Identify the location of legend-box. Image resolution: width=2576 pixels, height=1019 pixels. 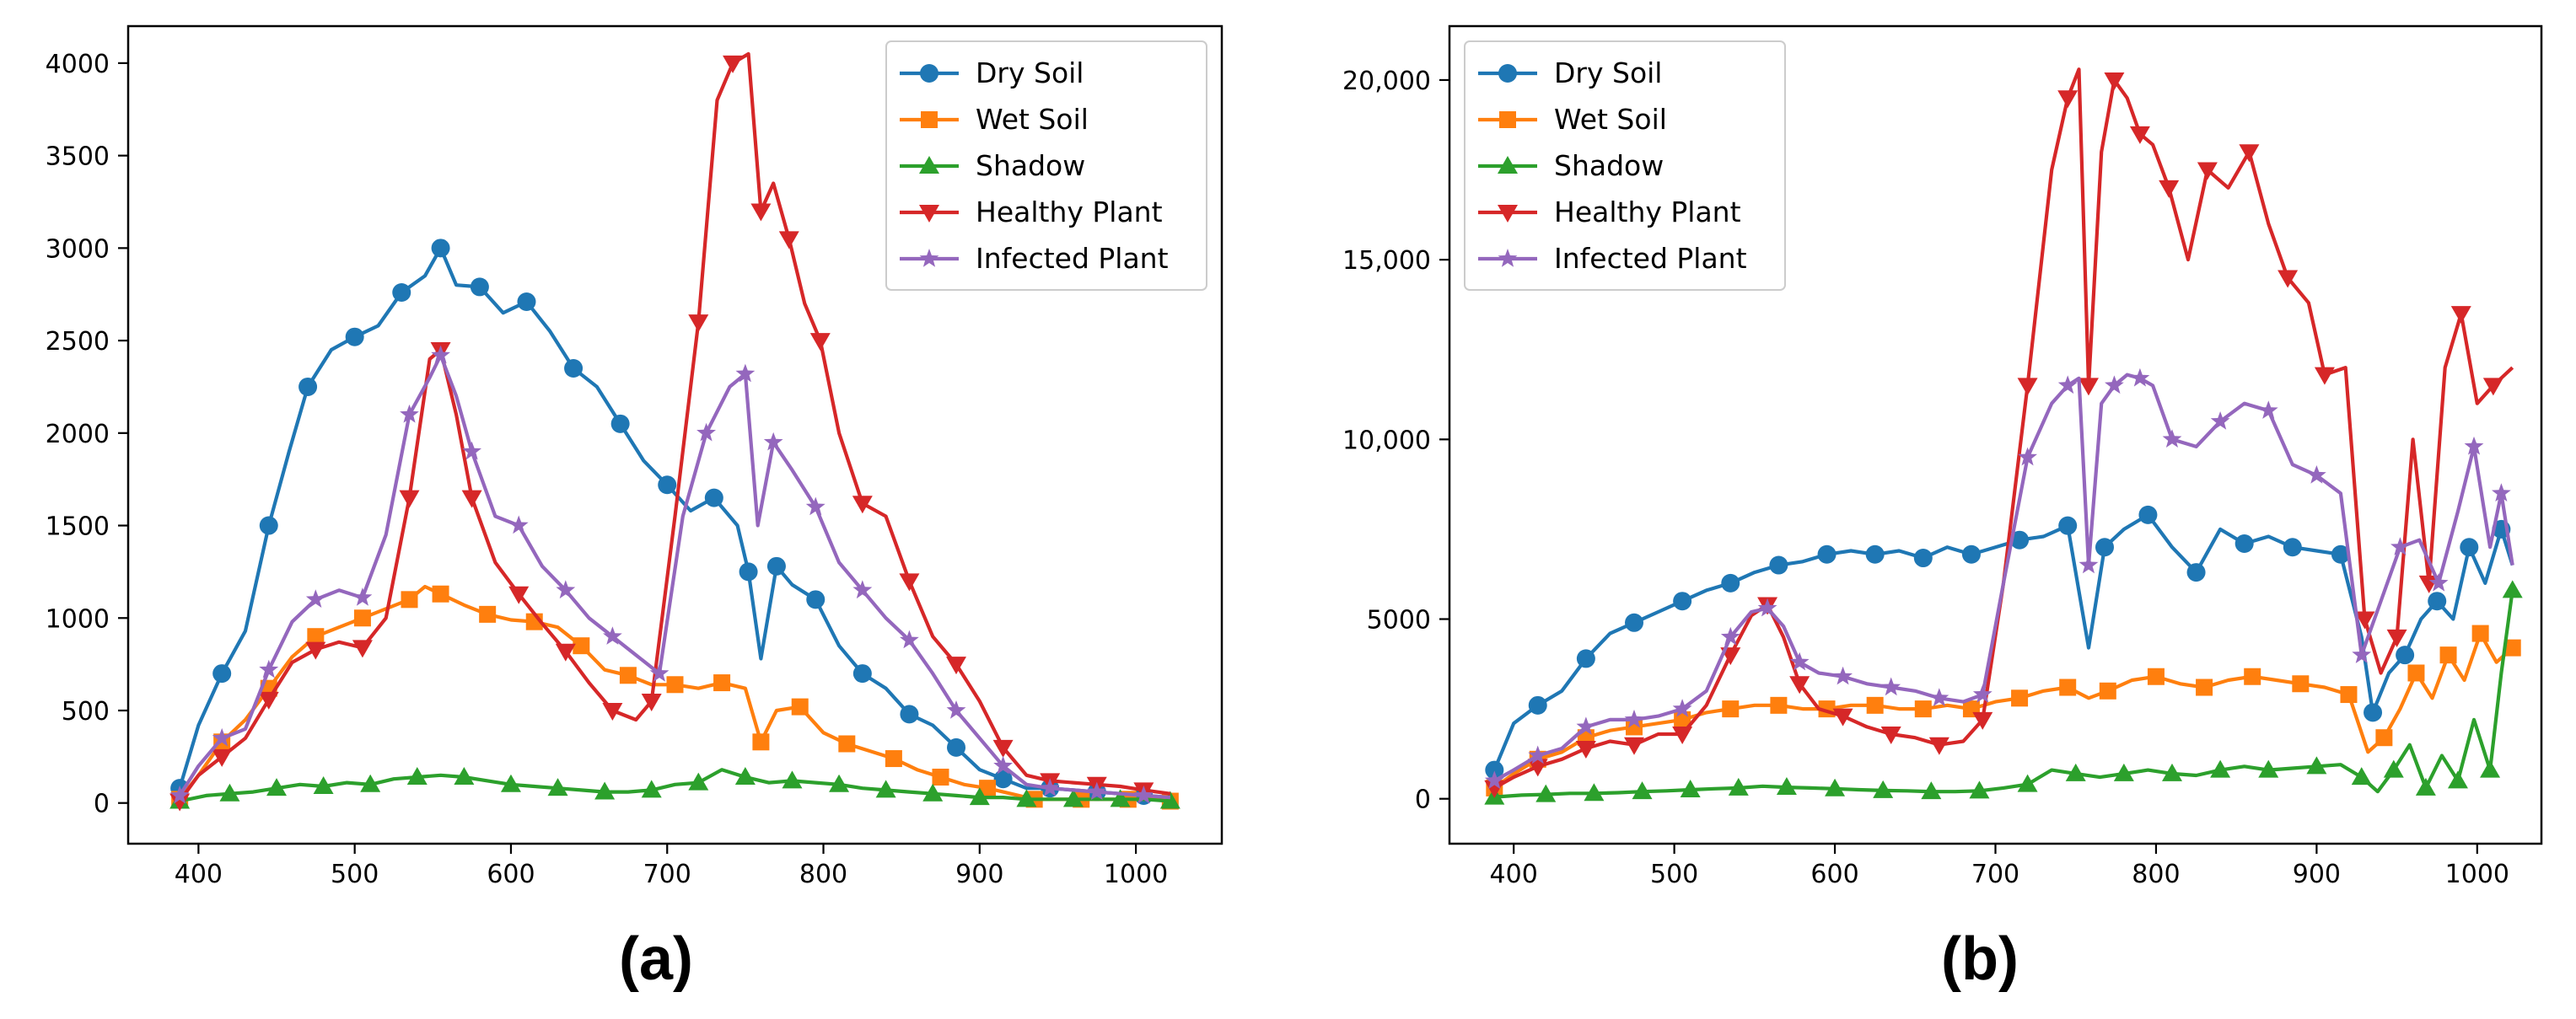
(1625, 165).